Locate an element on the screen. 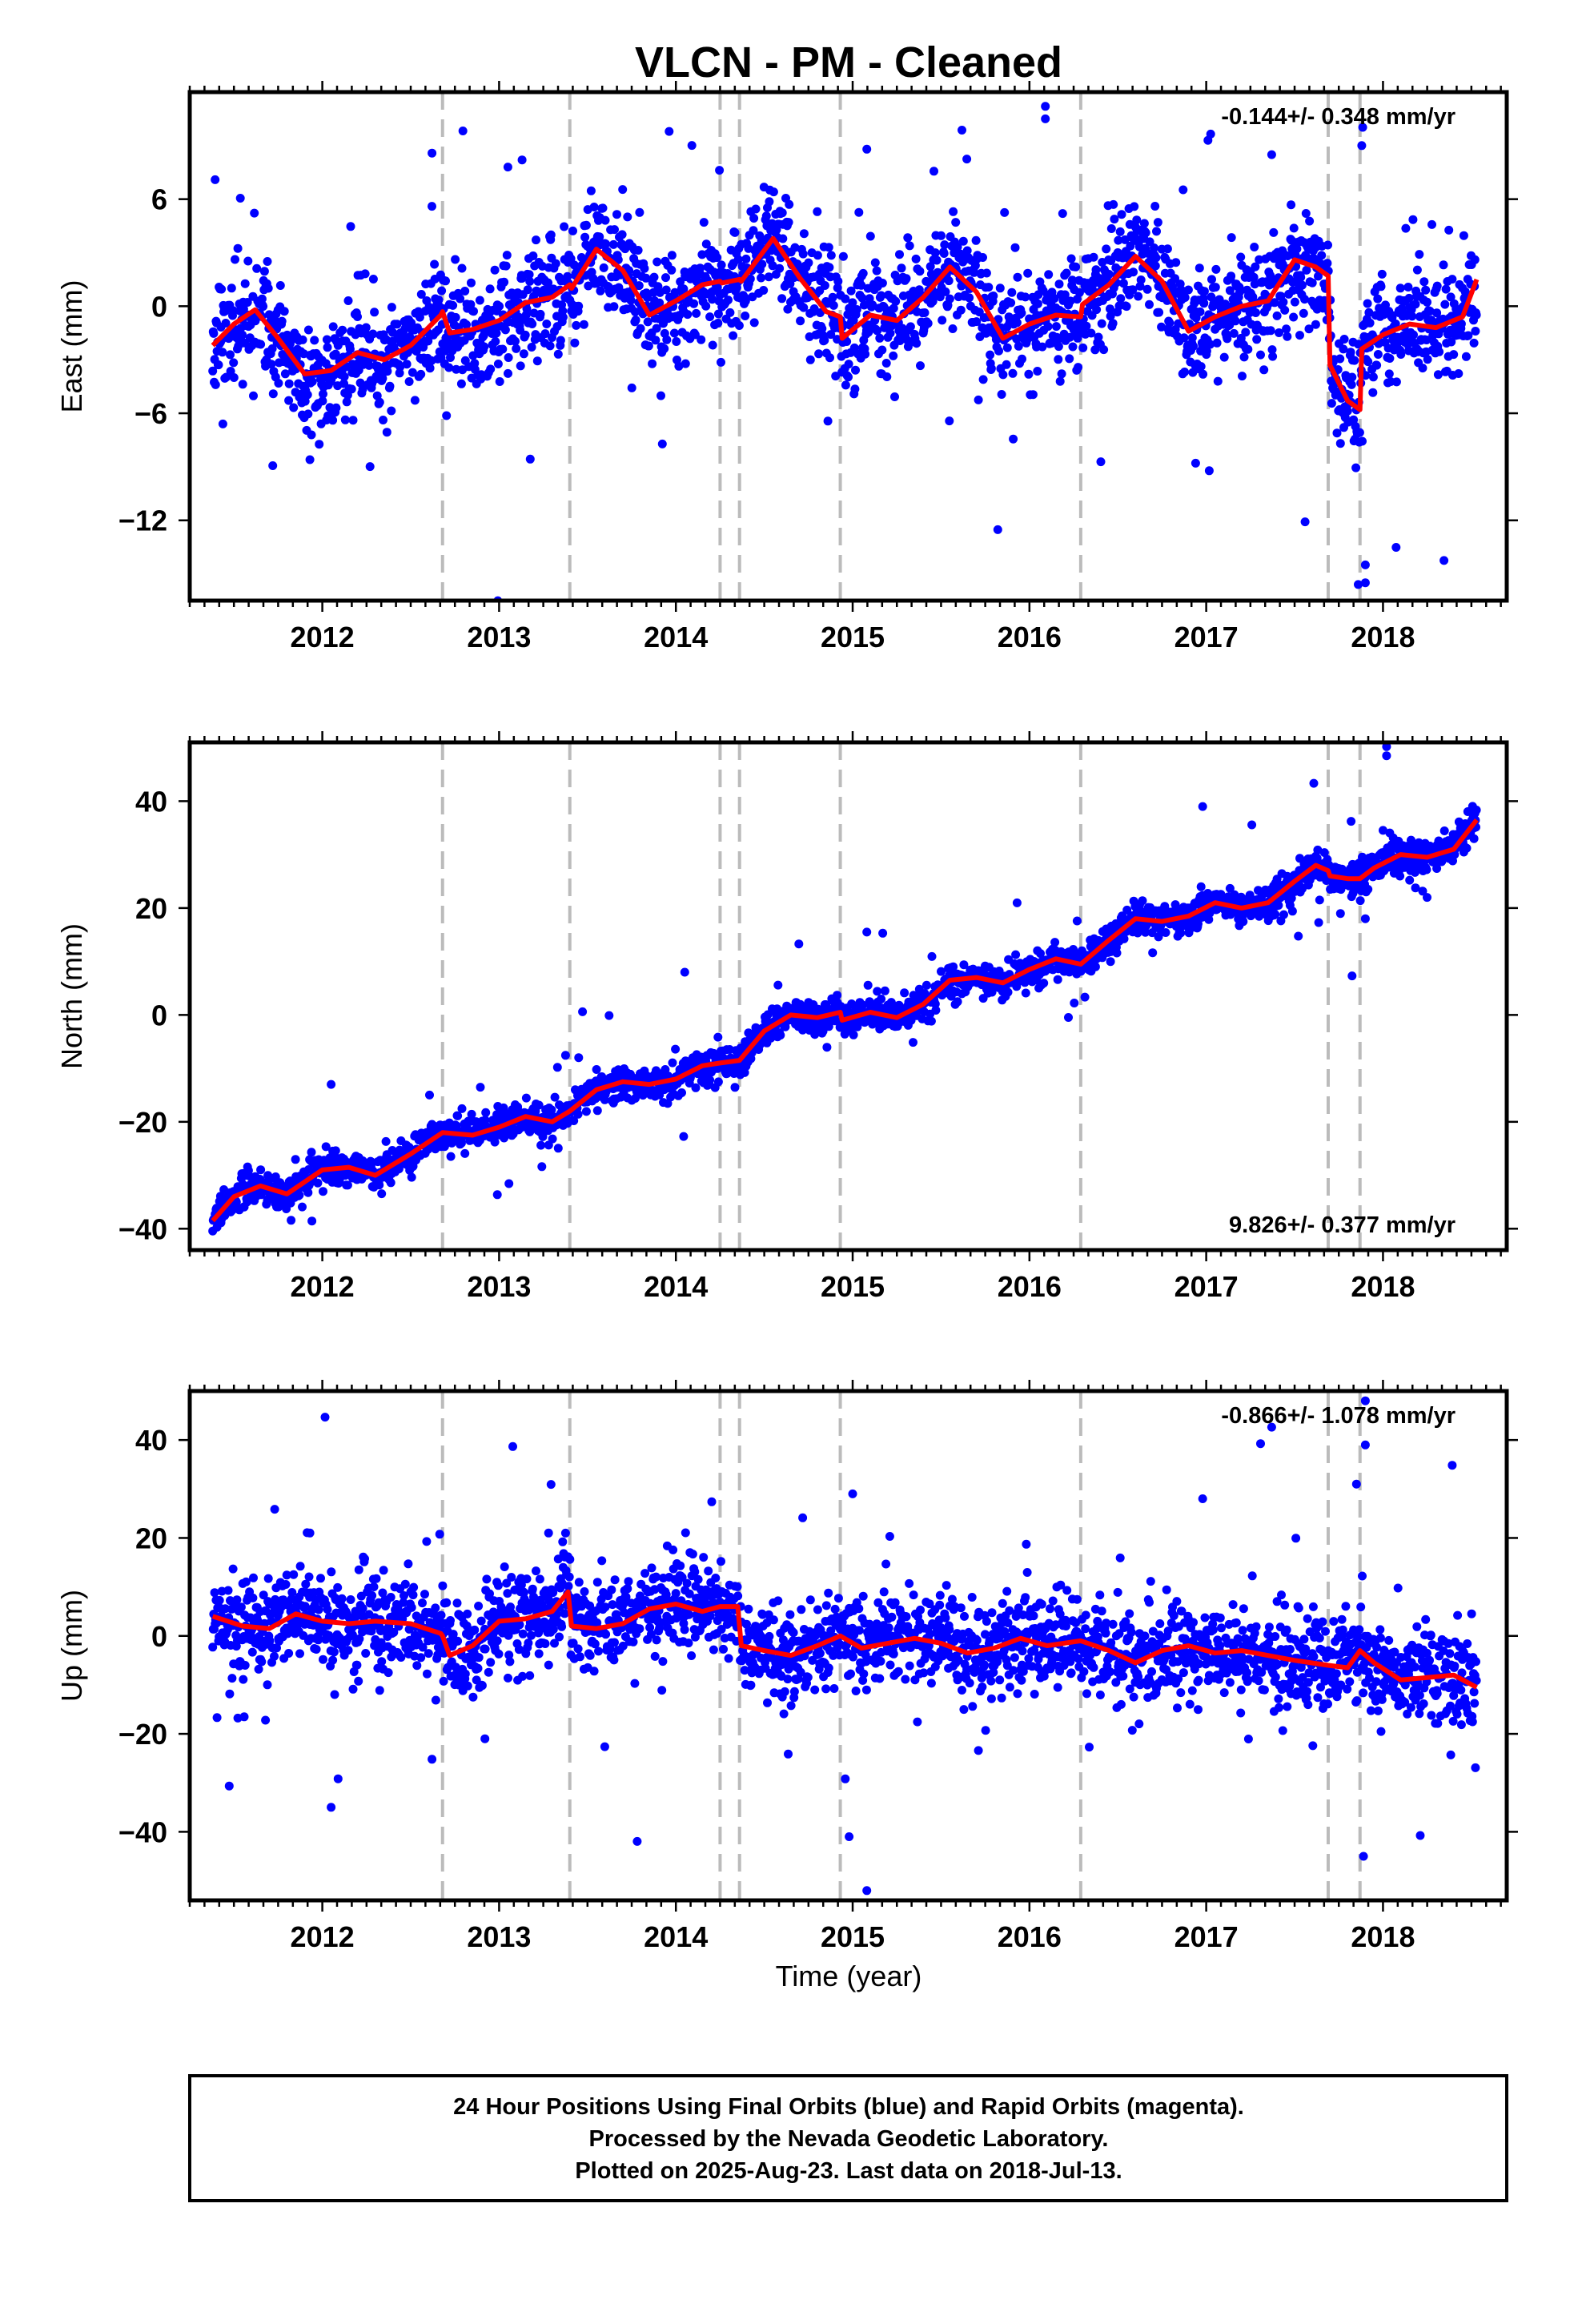 The height and width of the screenshot is (2324, 1582). x-tick-label: 2013 is located at coordinates (499, 637).